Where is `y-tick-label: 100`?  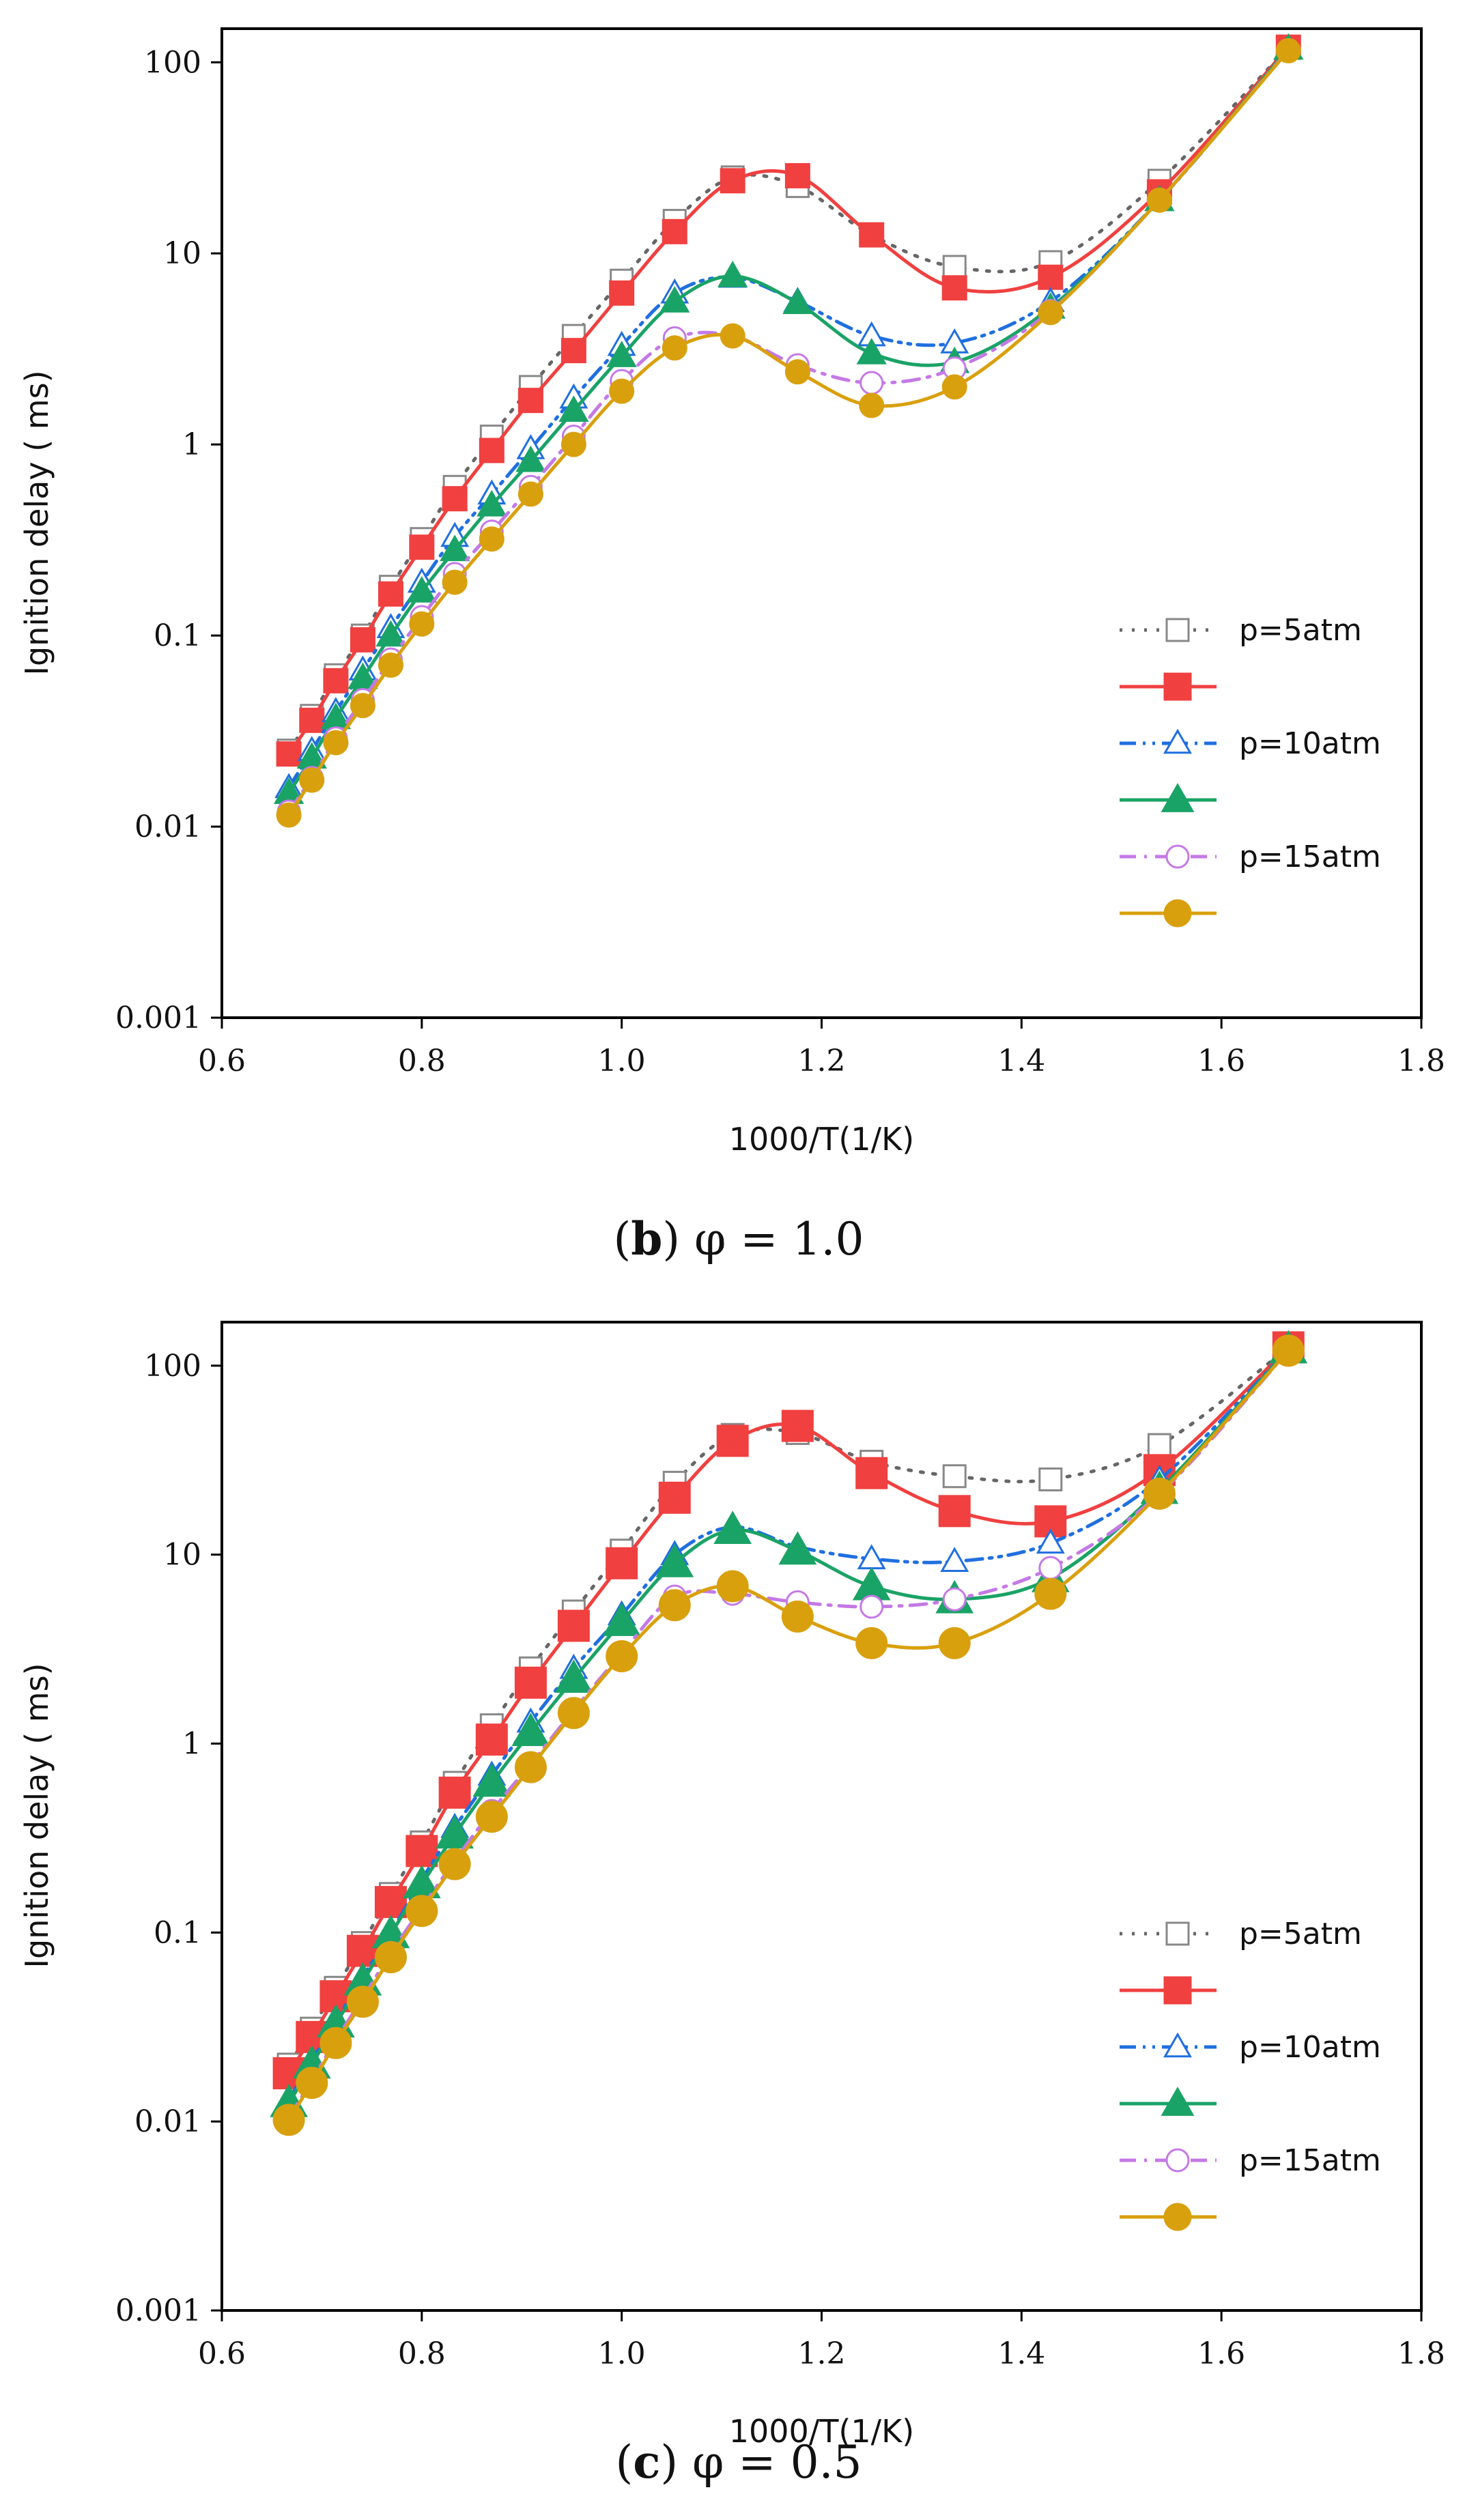 y-tick-label: 100 is located at coordinates (173, 1366).